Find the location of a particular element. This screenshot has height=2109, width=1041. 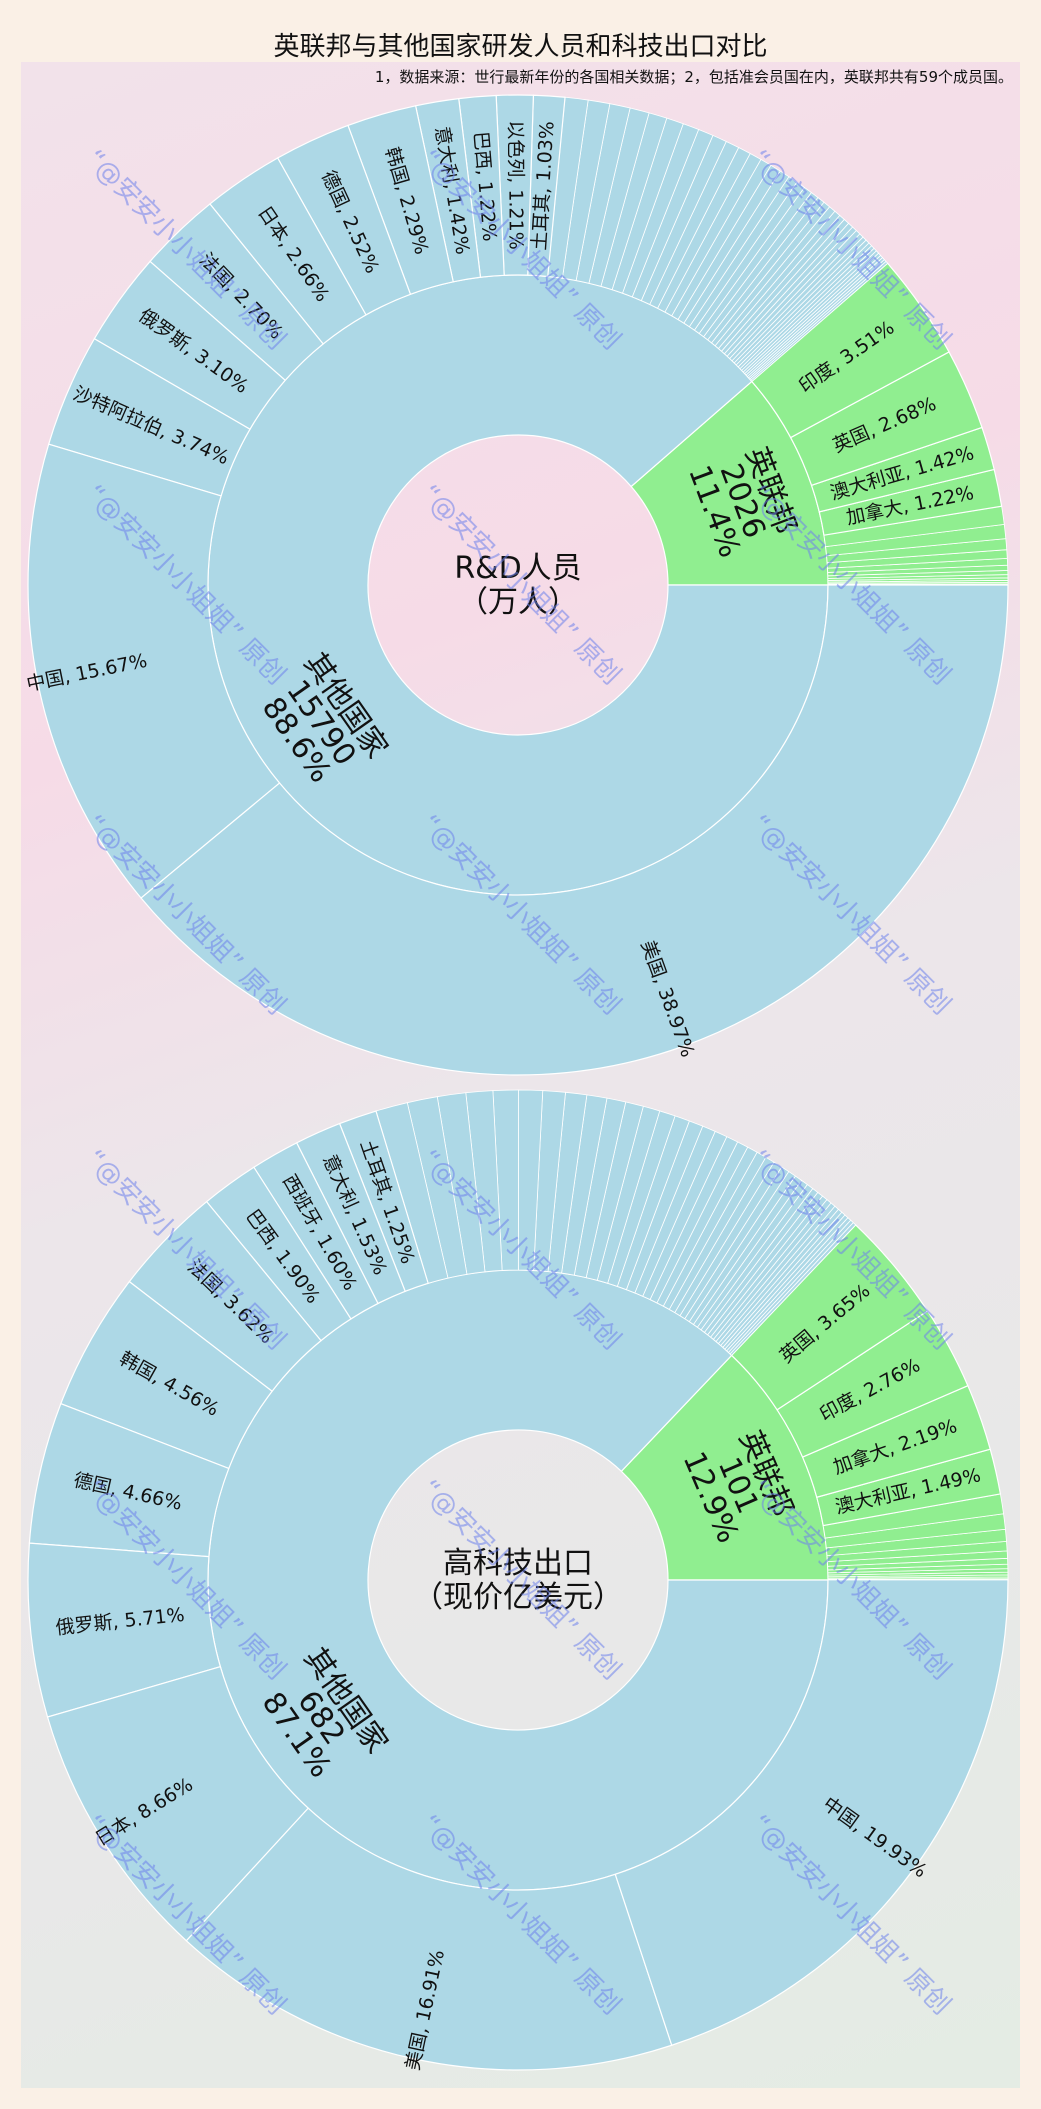

outer-slice-label: 以色列, 1.21% is located at coordinates (515, 185).